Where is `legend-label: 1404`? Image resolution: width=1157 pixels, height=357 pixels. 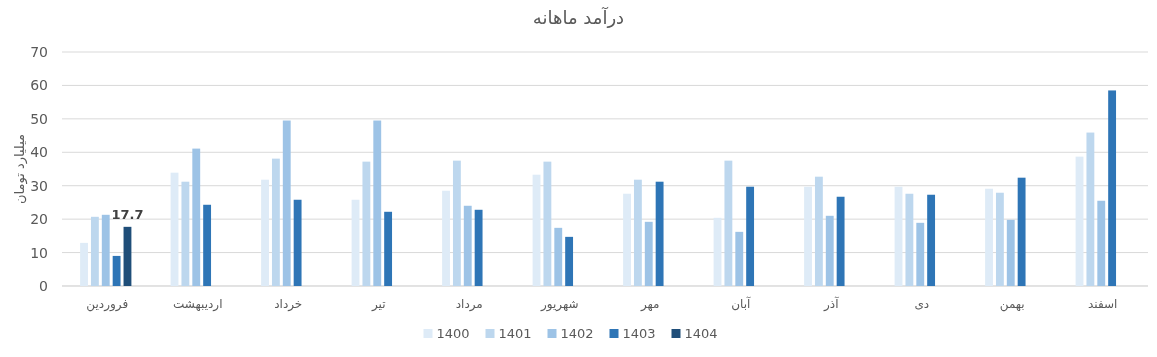
legend-label: 1404 is located at coordinates (701, 333).